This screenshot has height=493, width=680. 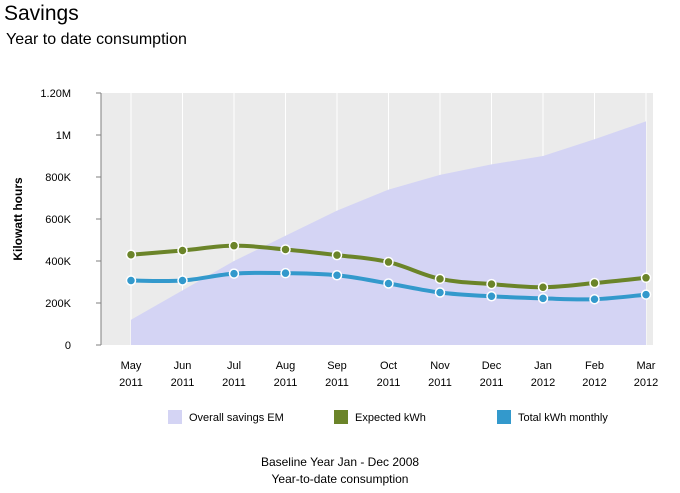 I want to click on x-tick-label-month: Jul, so click(x=234, y=366).